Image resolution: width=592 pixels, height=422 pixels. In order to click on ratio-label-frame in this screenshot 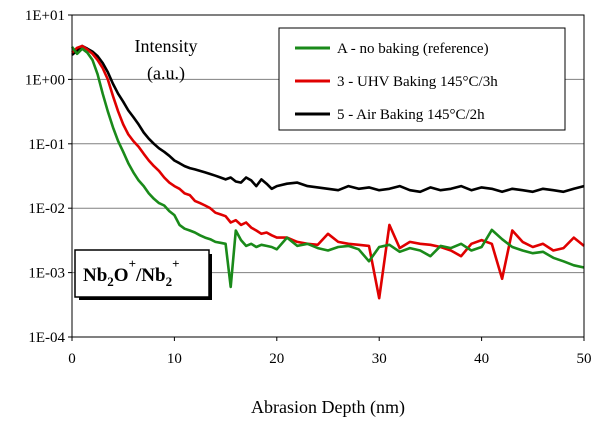, I will do `click(142, 273)`.